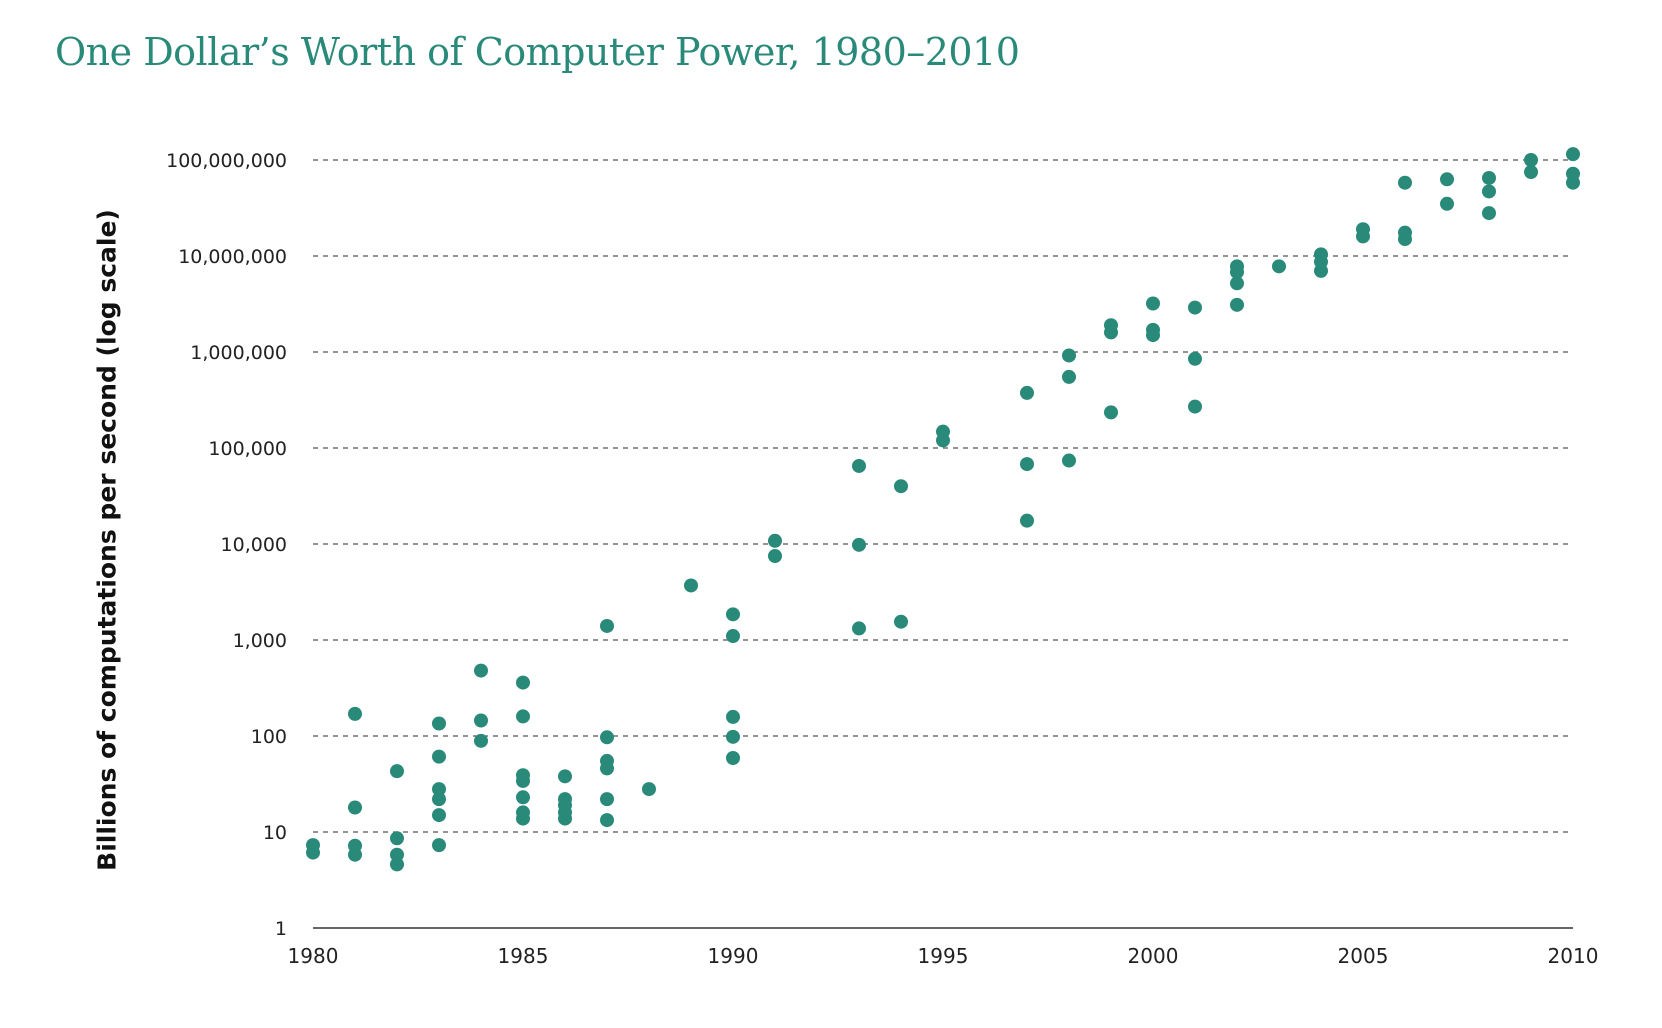  Describe the element at coordinates (281, 929) in the screenshot. I see `y-tick-label: 1` at that location.